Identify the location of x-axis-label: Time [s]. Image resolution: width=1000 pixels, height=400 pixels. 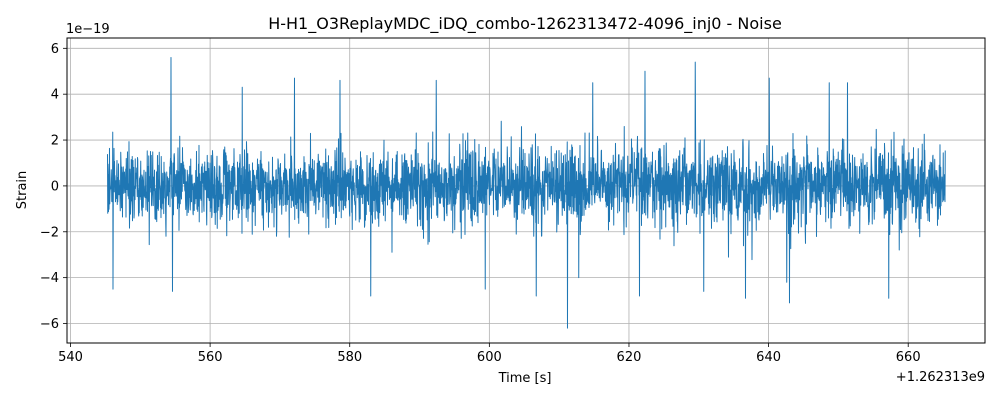
(525, 378).